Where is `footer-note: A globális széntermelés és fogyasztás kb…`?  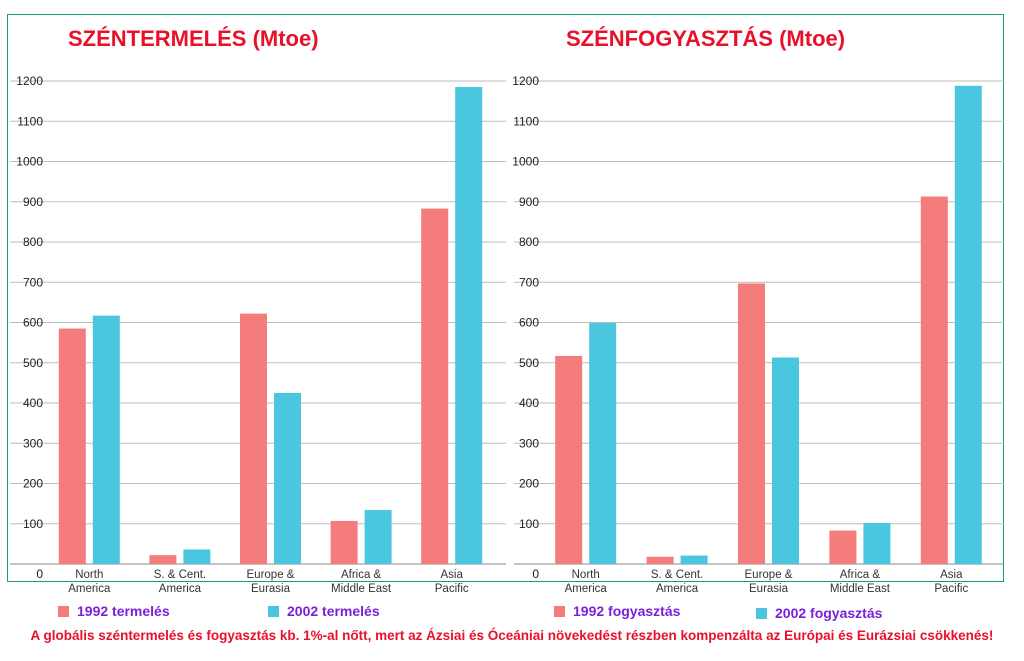 footer-note: A globális széntermelés és fogyasztás kb… is located at coordinates (512, 635).